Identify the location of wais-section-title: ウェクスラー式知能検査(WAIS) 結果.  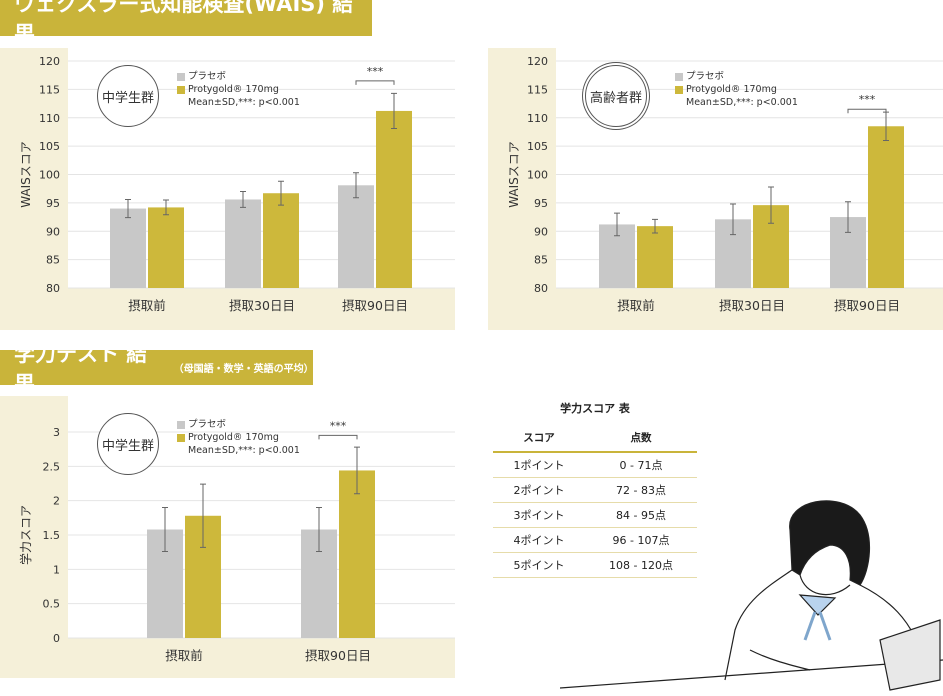
(184, 23).